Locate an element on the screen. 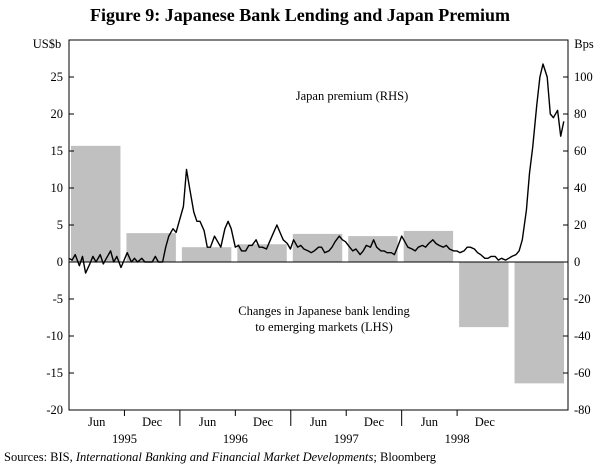 Image resolution: width=600 pixels, height=468 pixels. year-label: 1995 is located at coordinates (124, 439).